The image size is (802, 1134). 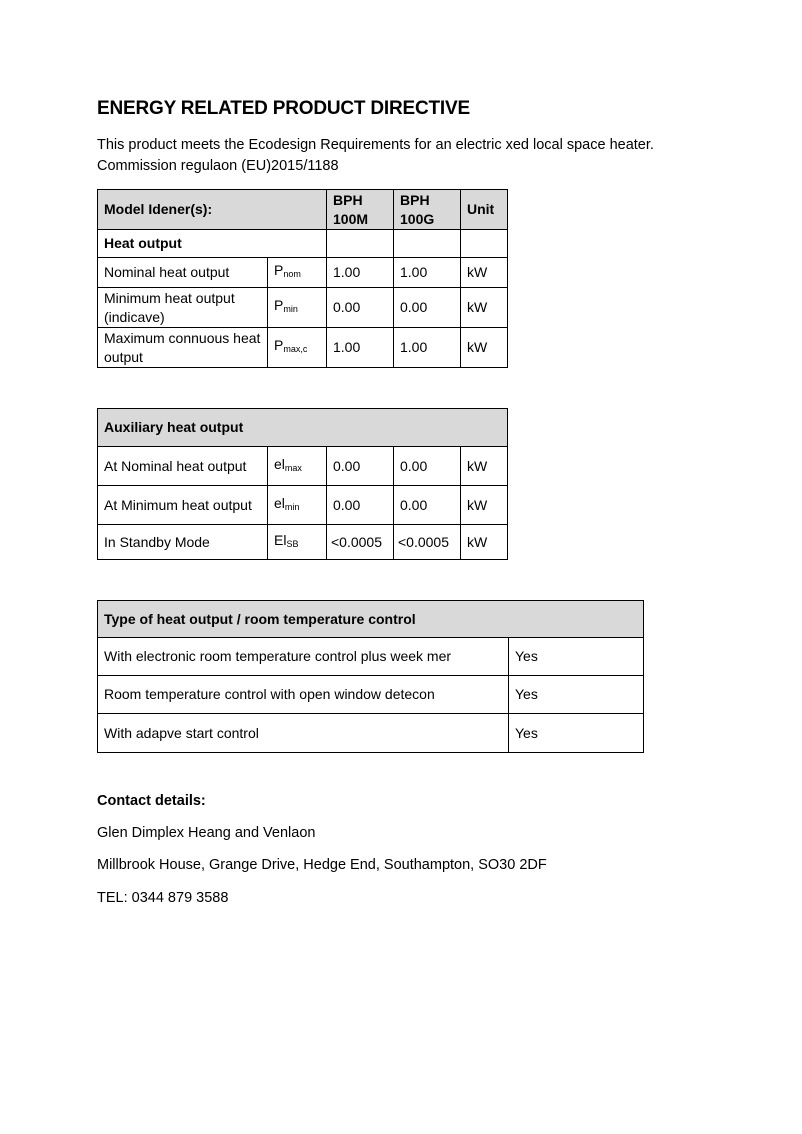 What do you see at coordinates (182, 466) in the screenshot?
I see `row-label: At Nominal heat output` at bounding box center [182, 466].